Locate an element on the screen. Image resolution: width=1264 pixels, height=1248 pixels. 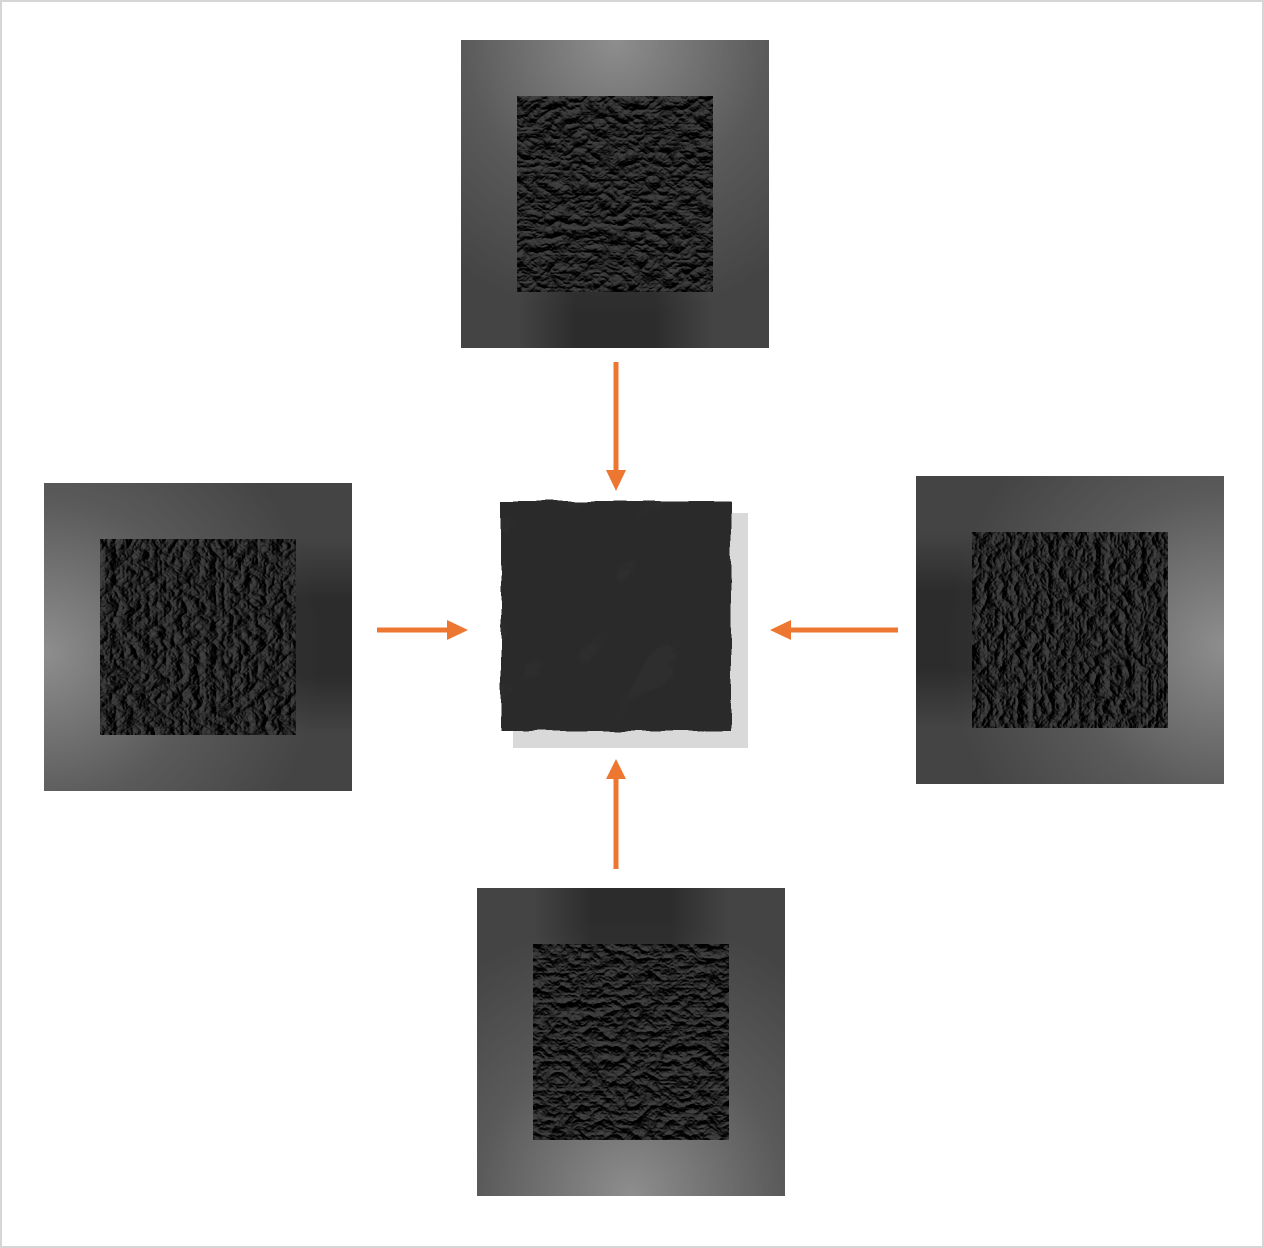
combined-result-surface is located at coordinates (616, 616).